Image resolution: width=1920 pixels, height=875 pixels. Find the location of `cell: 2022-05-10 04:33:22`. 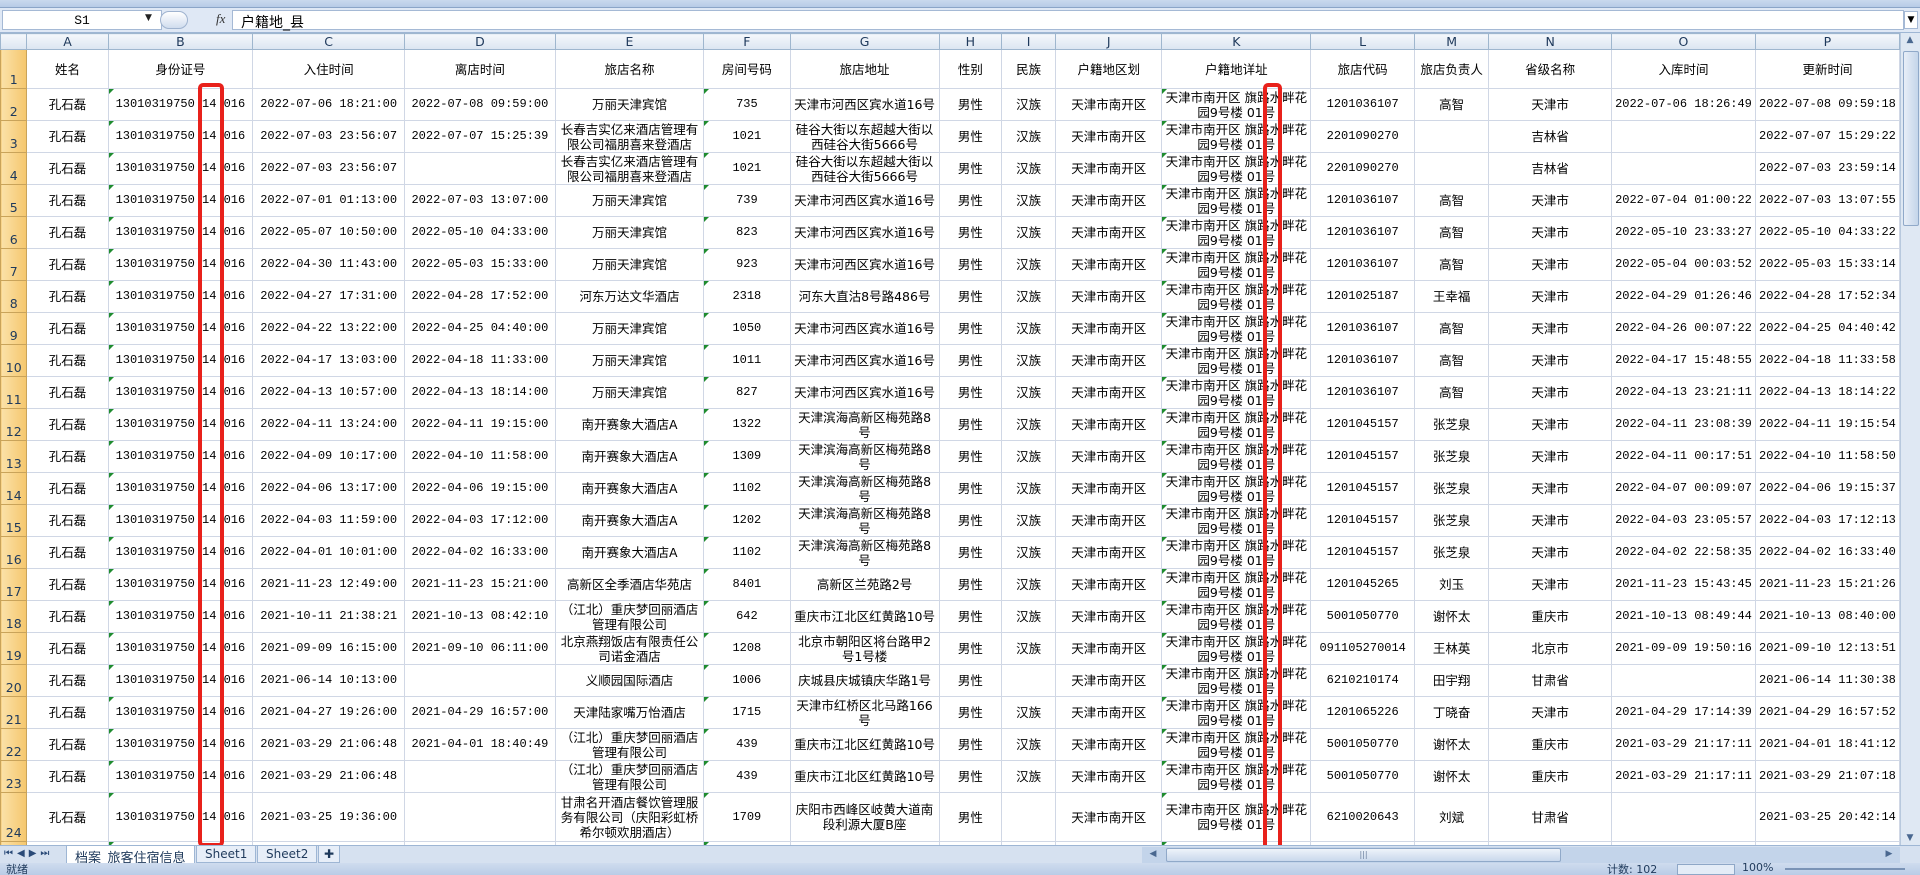

cell: 2022-05-10 04:33:22 is located at coordinates (1827, 232).